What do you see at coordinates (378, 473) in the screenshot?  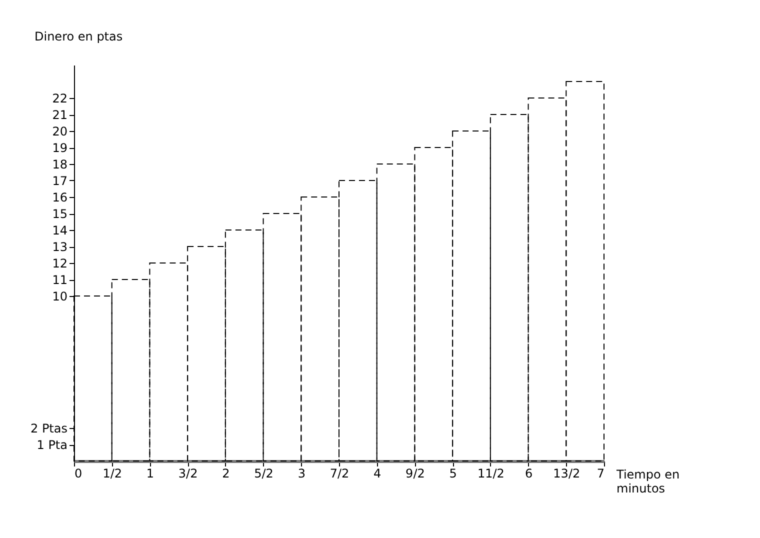 I see `x-tick-label: 4` at bounding box center [378, 473].